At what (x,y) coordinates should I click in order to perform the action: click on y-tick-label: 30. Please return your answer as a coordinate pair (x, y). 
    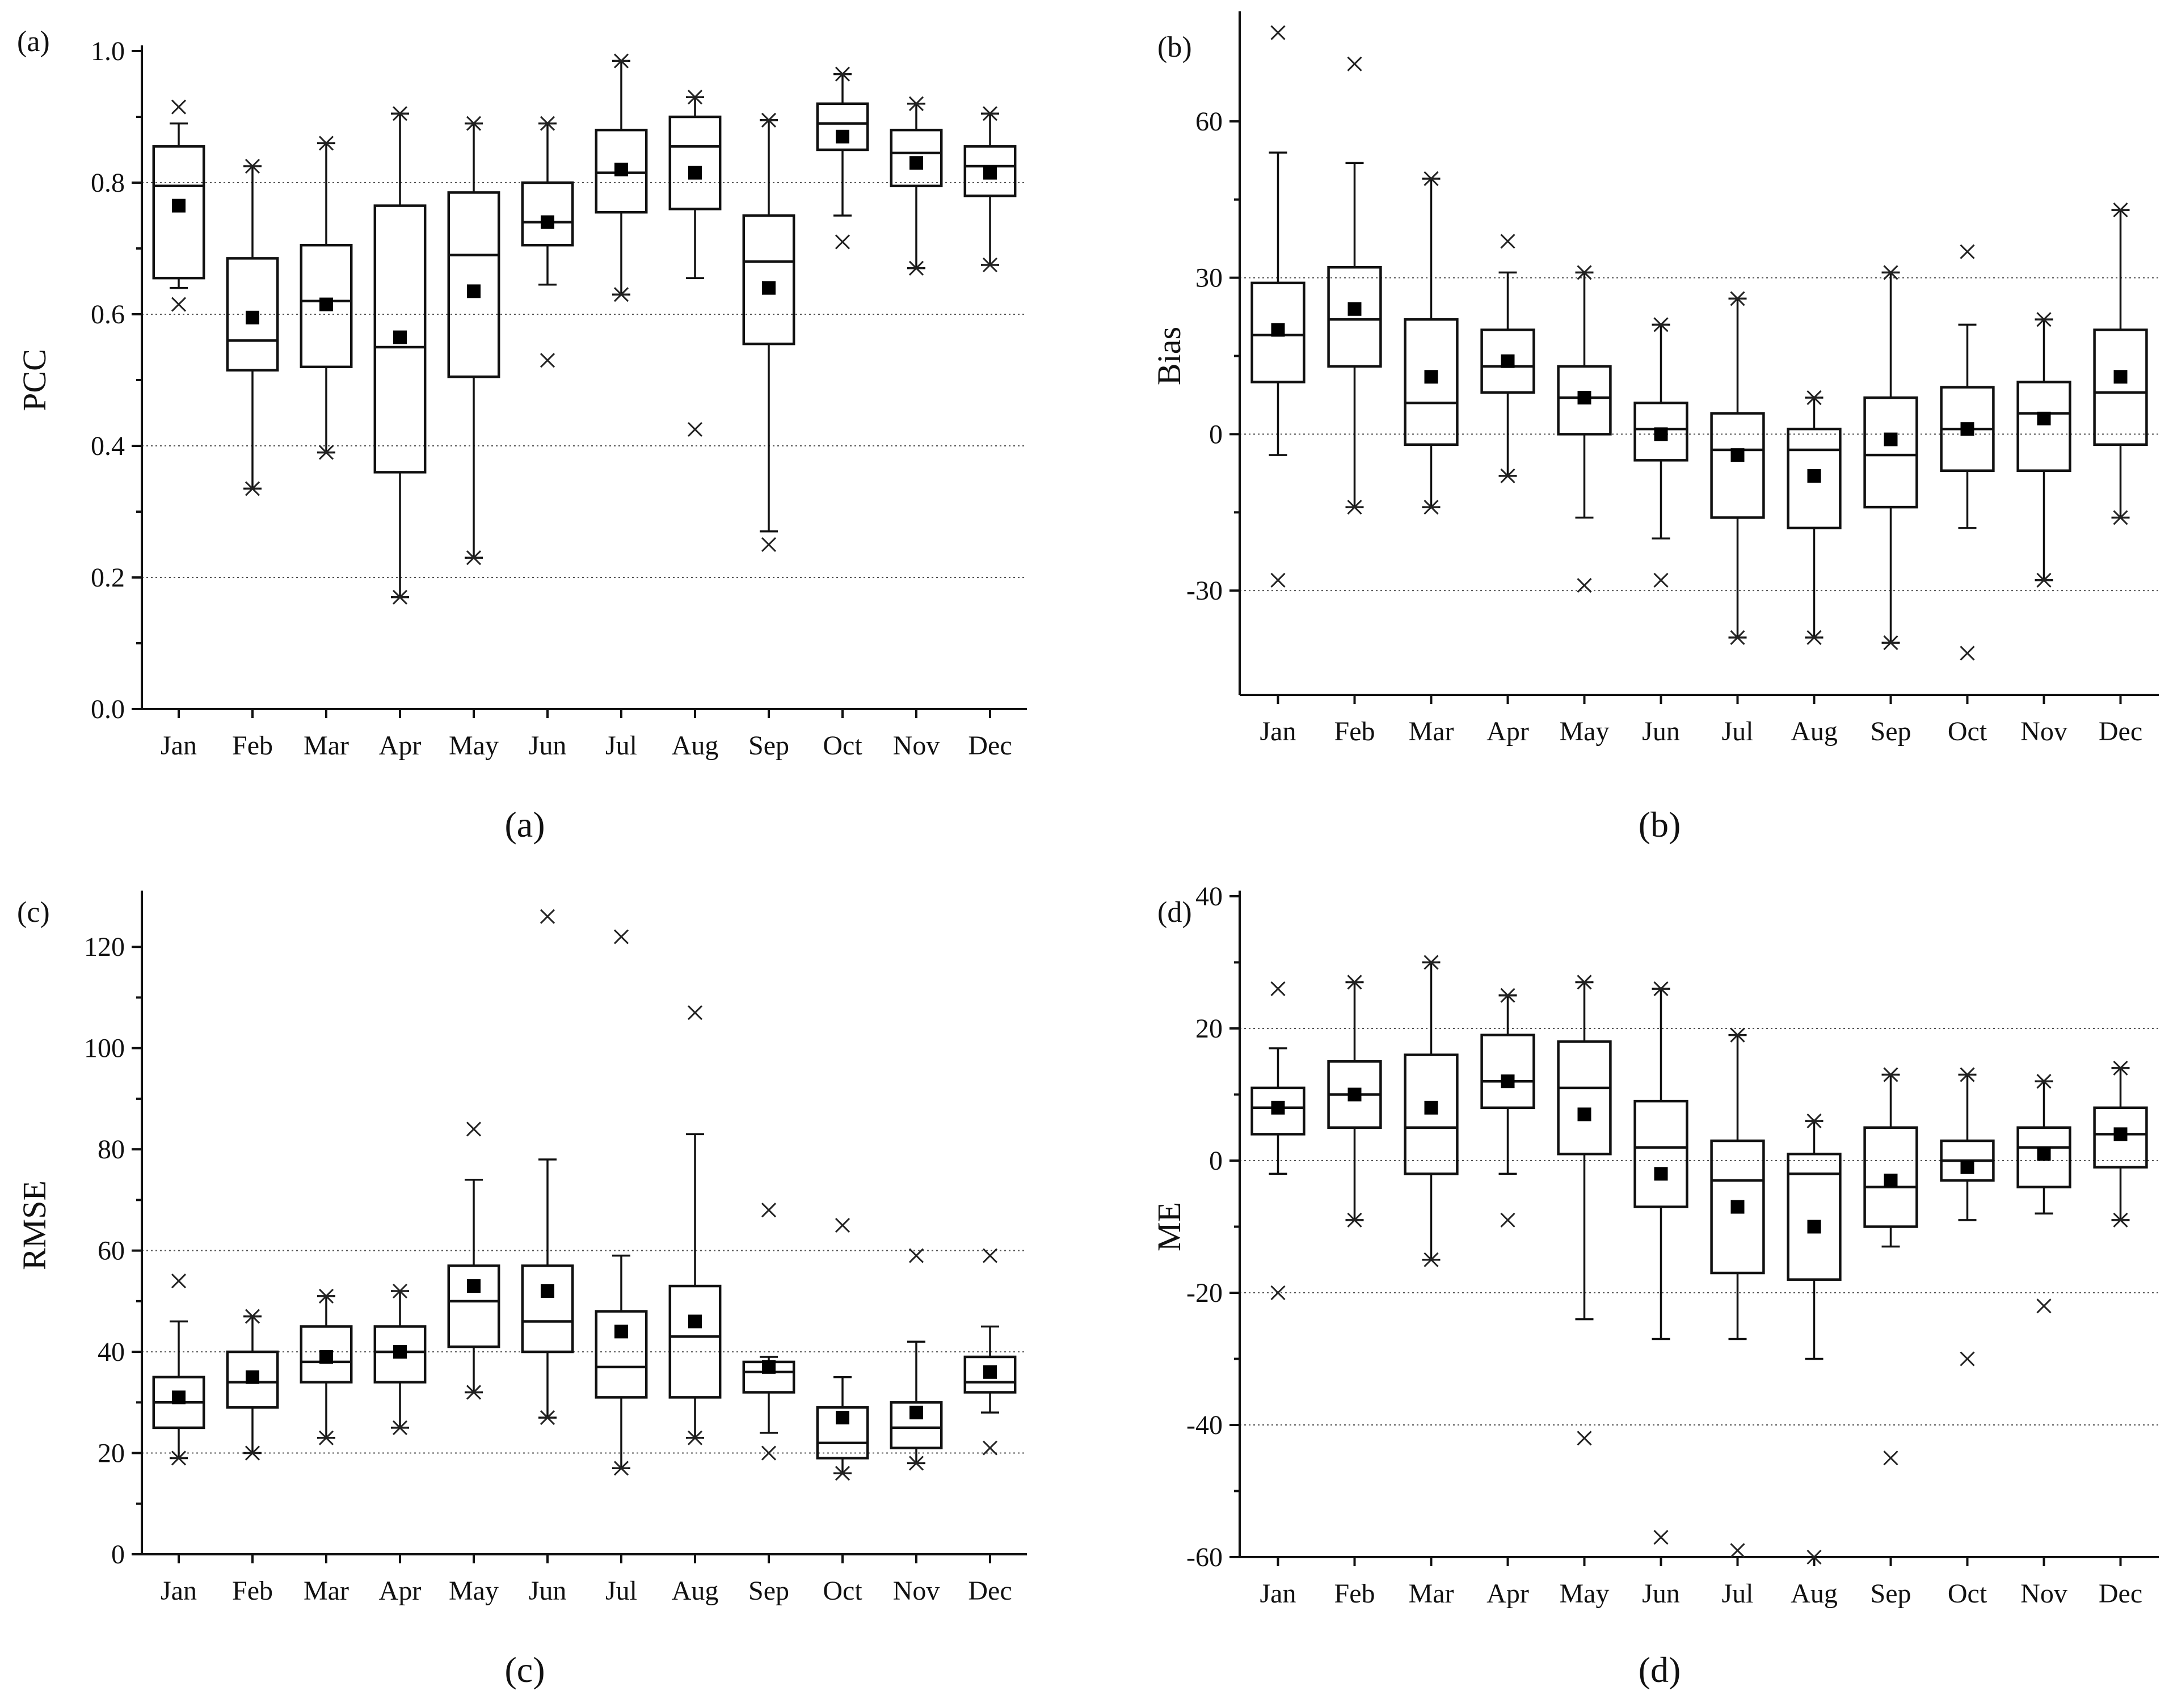
    Looking at the image, I should click on (1209, 278).